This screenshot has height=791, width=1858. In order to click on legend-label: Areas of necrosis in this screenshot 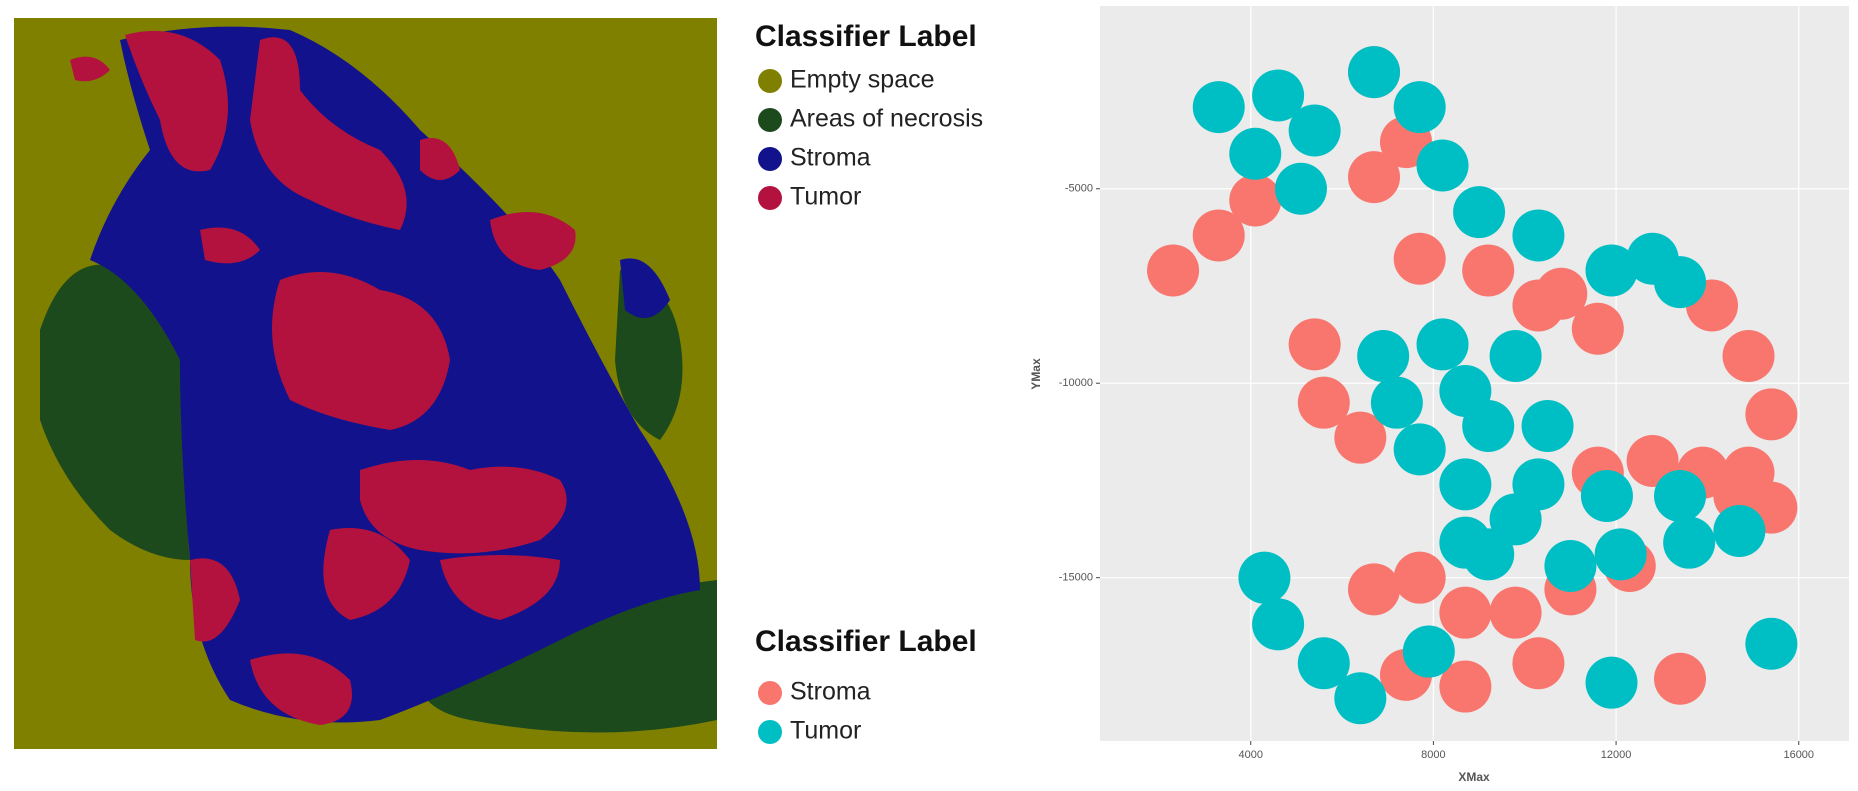, I will do `click(886, 119)`.